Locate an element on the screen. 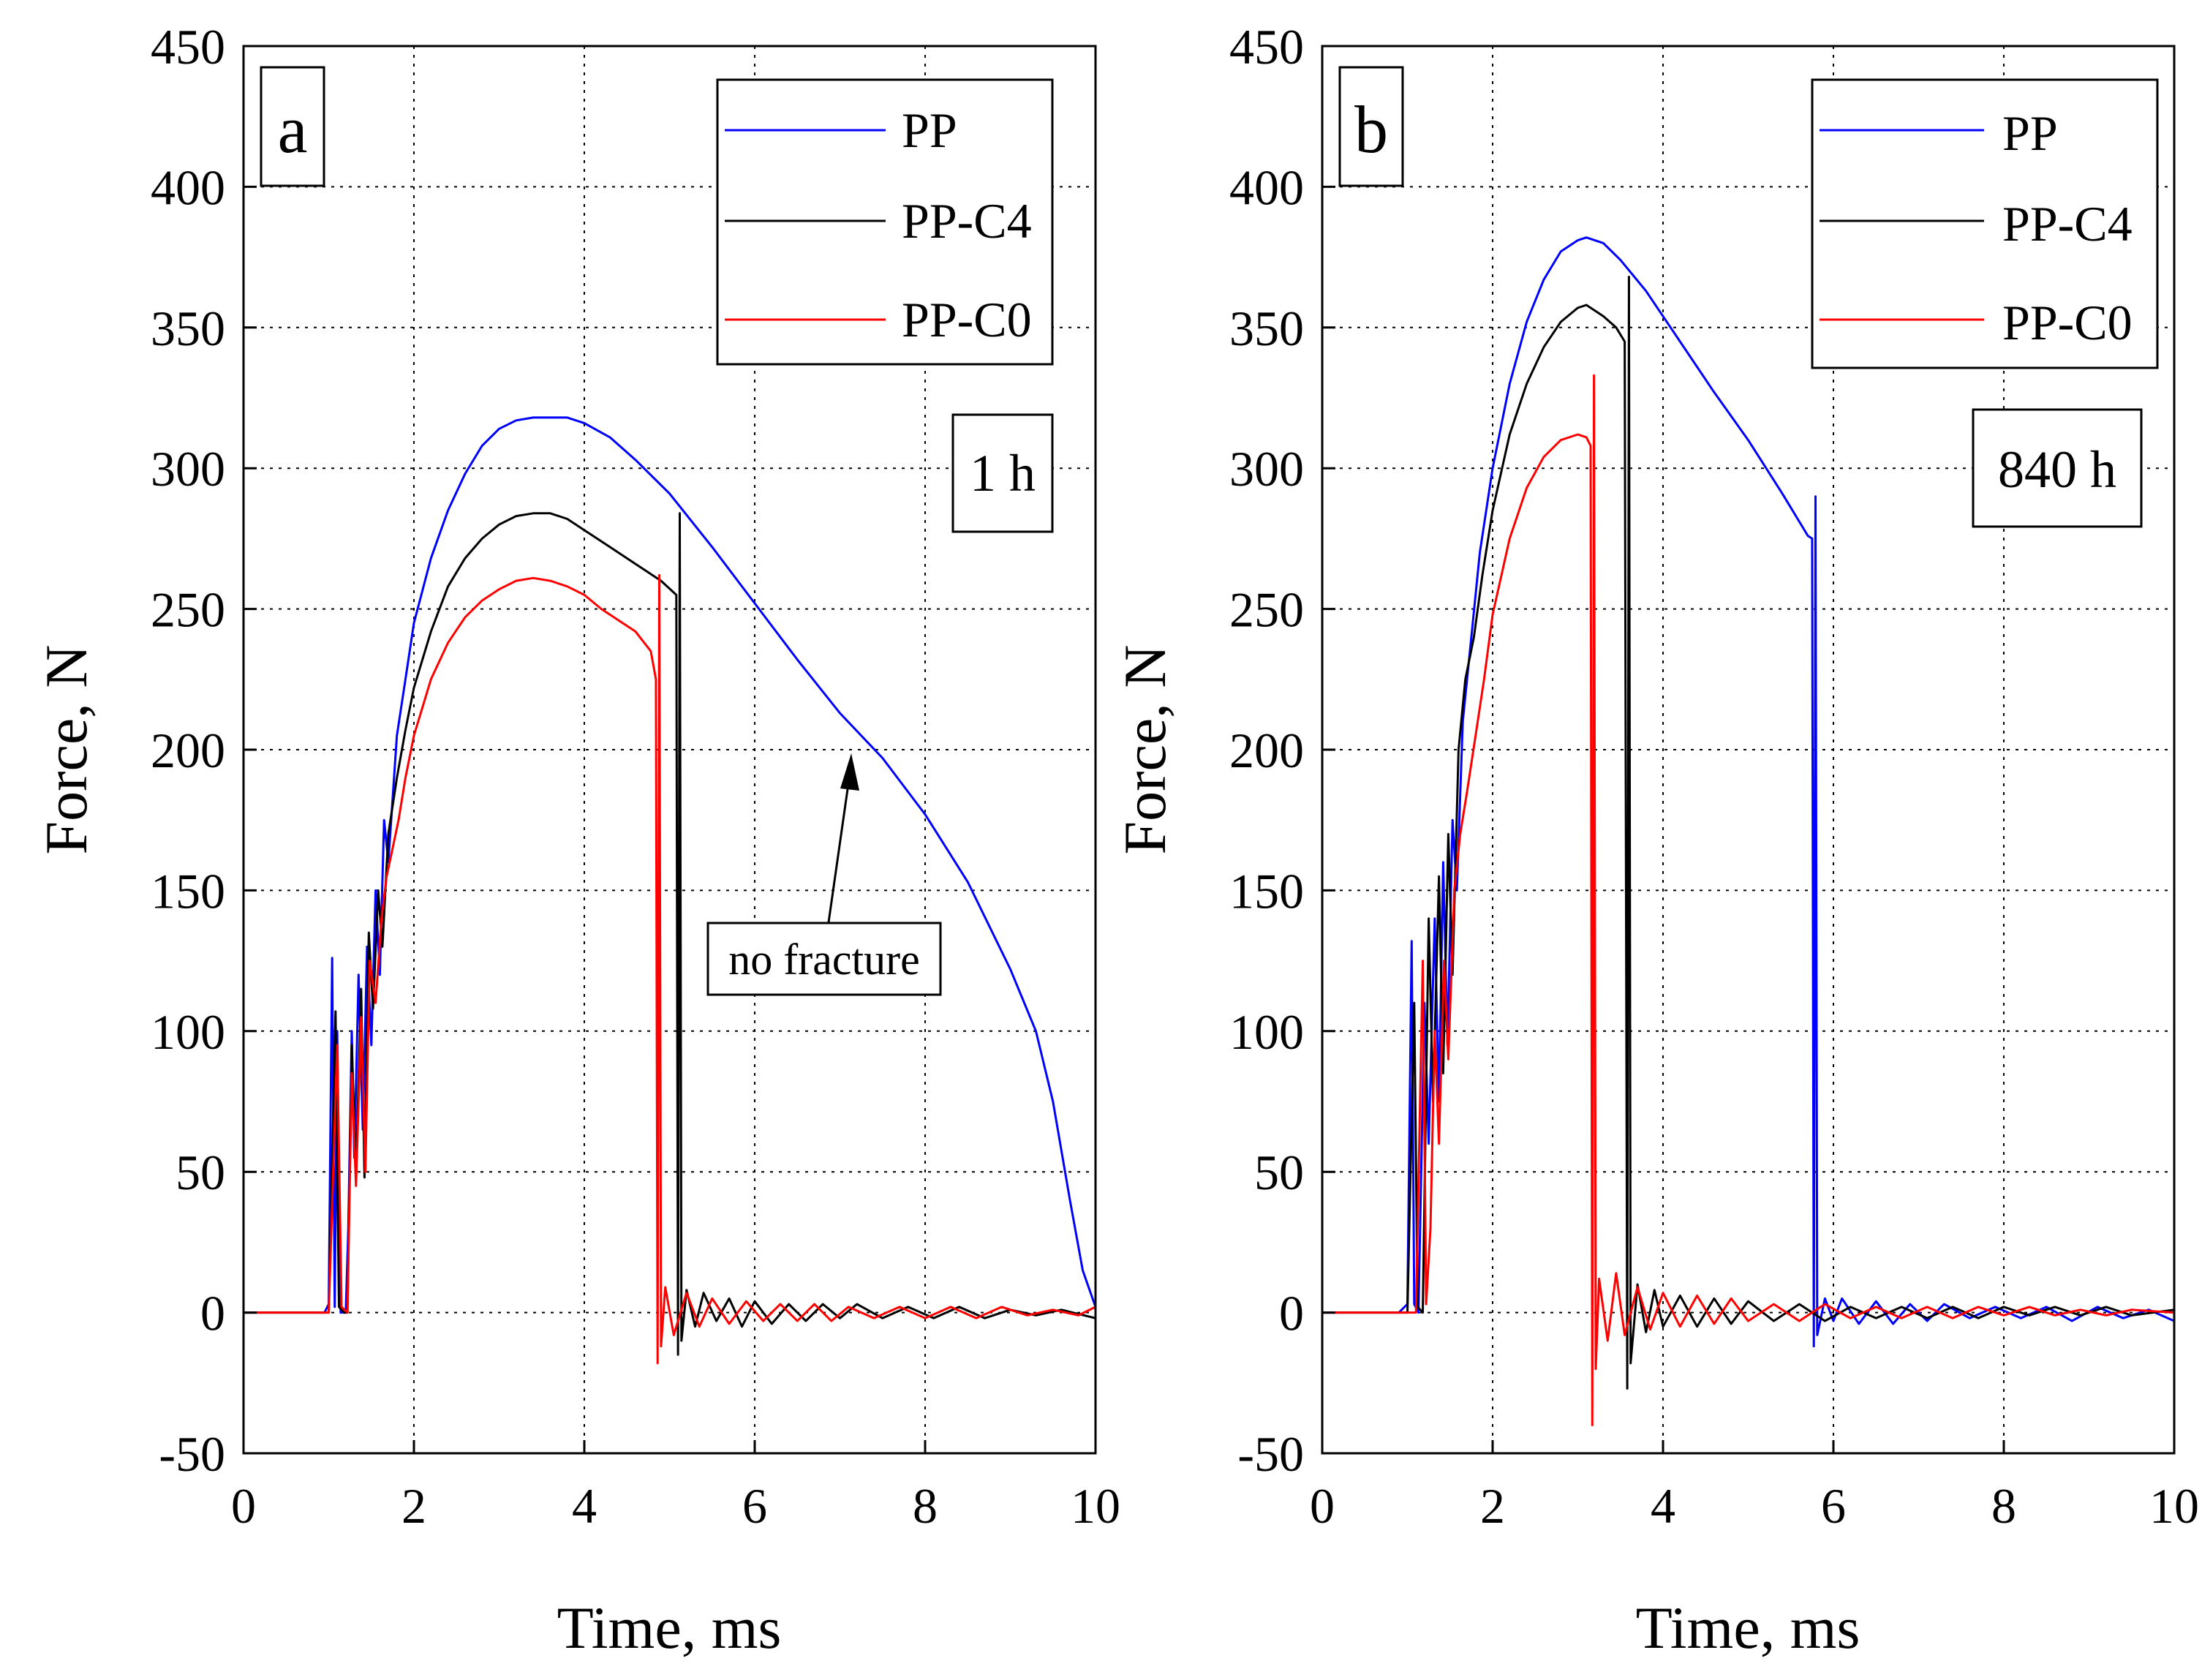 This screenshot has width=2202, height=1680. condition-box: 1 h is located at coordinates (1003, 473).